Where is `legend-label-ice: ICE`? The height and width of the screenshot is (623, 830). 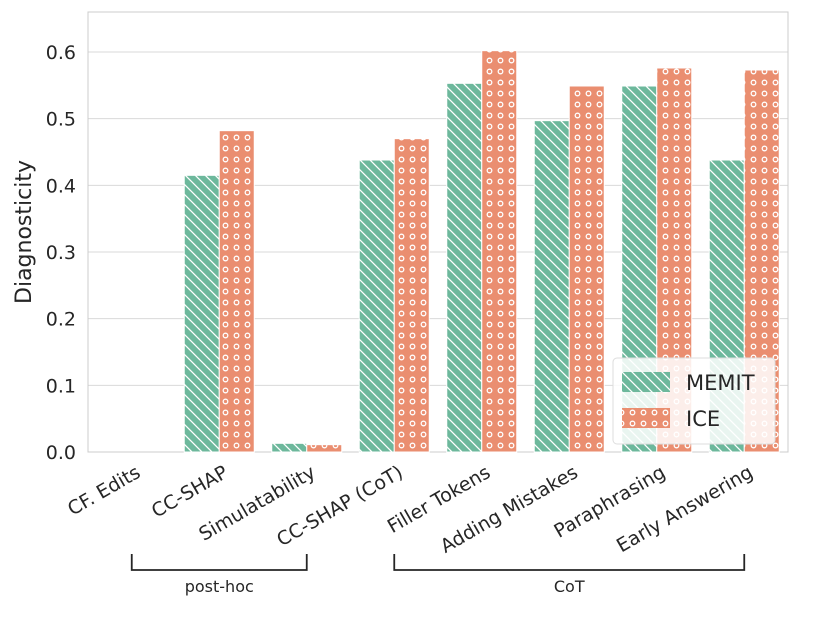
legend-label-ice: ICE is located at coordinates (703, 419).